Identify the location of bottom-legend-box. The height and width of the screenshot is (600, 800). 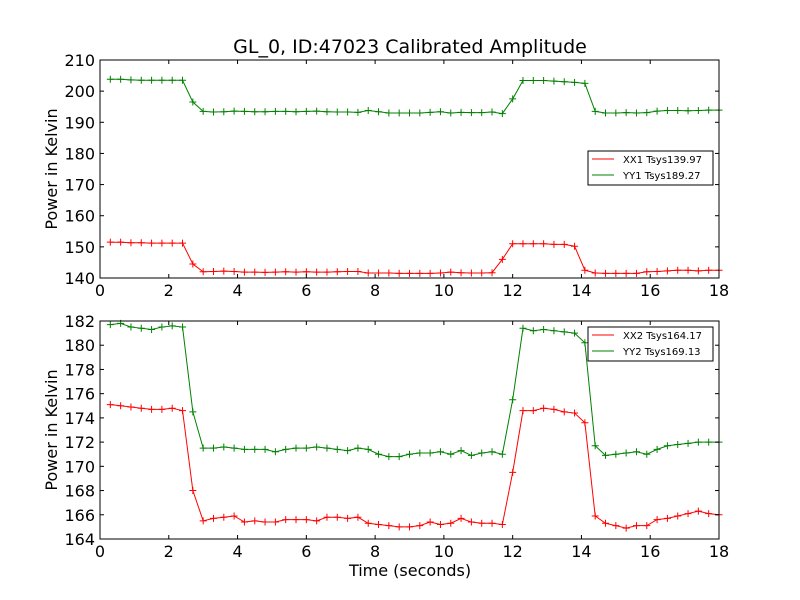
(650, 344).